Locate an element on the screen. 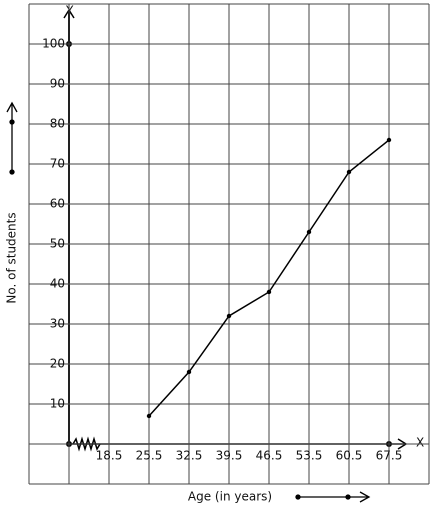 The width and height of the screenshot is (434, 510). x-tick-label: 32.5 is located at coordinates (189, 456).